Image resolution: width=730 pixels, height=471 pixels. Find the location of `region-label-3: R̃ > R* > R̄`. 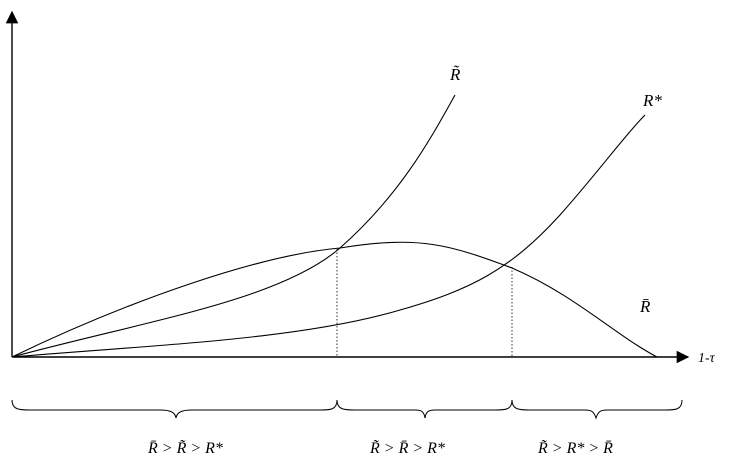

region-label-3: R̃ > R* > R̄ is located at coordinates (575, 448).